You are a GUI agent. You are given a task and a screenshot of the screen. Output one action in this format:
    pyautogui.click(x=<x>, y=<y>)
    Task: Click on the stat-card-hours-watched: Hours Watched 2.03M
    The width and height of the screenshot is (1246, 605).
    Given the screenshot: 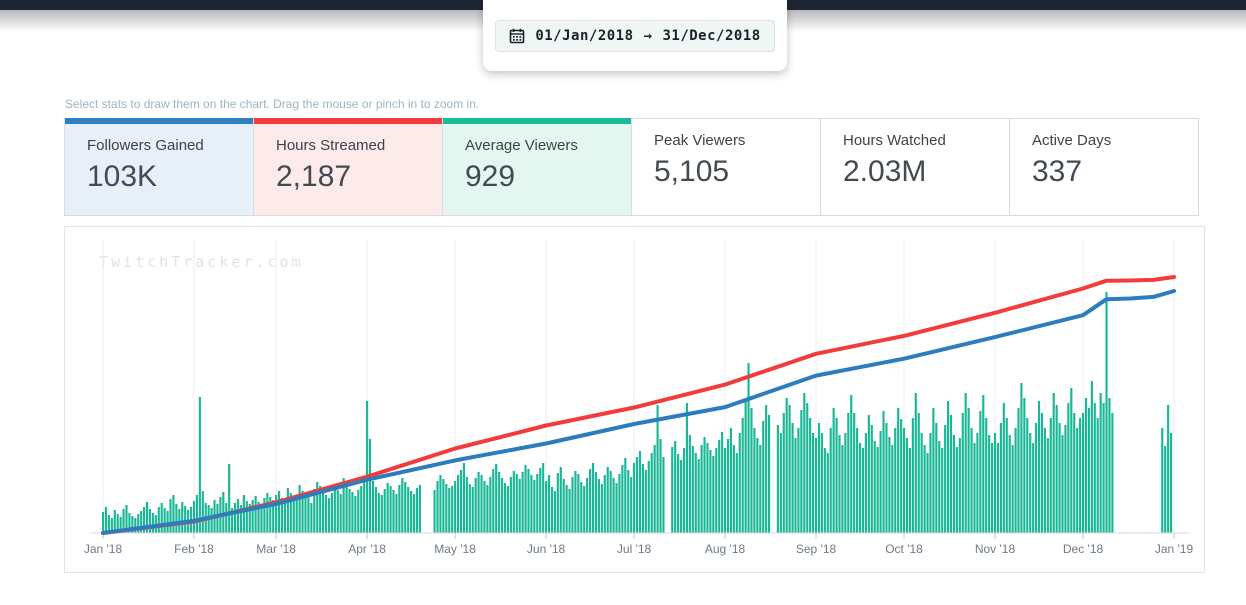 What is the action you would take?
    pyautogui.click(x=915, y=167)
    